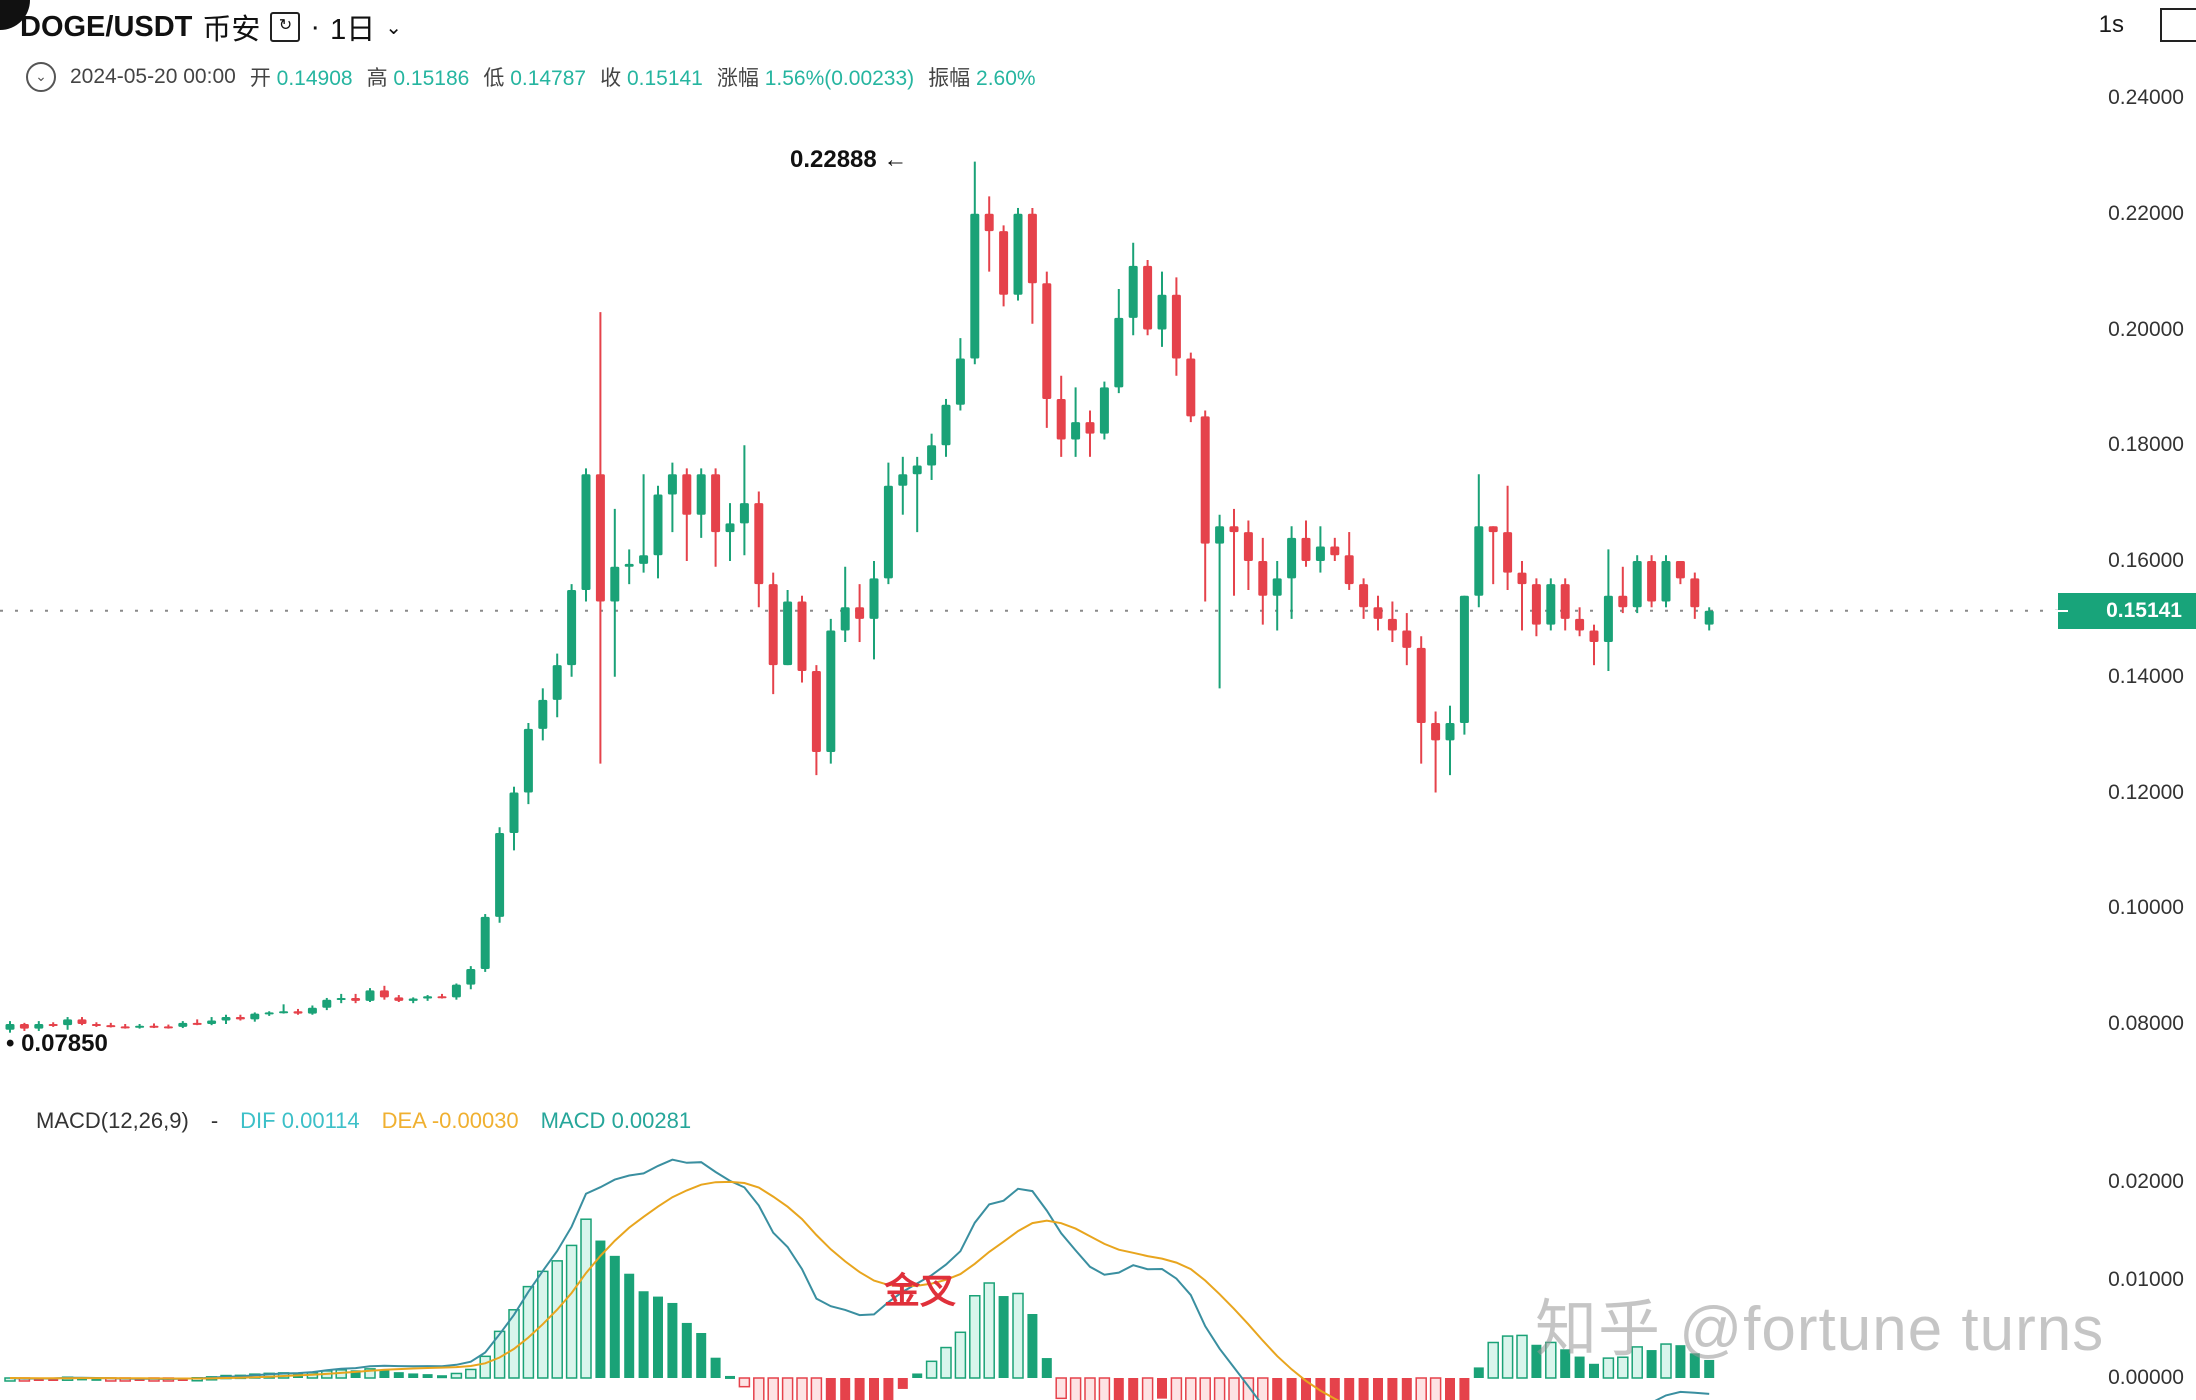 This screenshot has width=2196, height=1400. What do you see at coordinates (2146, 445) in the screenshot?
I see `price-axis-tick: 0.18000` at bounding box center [2146, 445].